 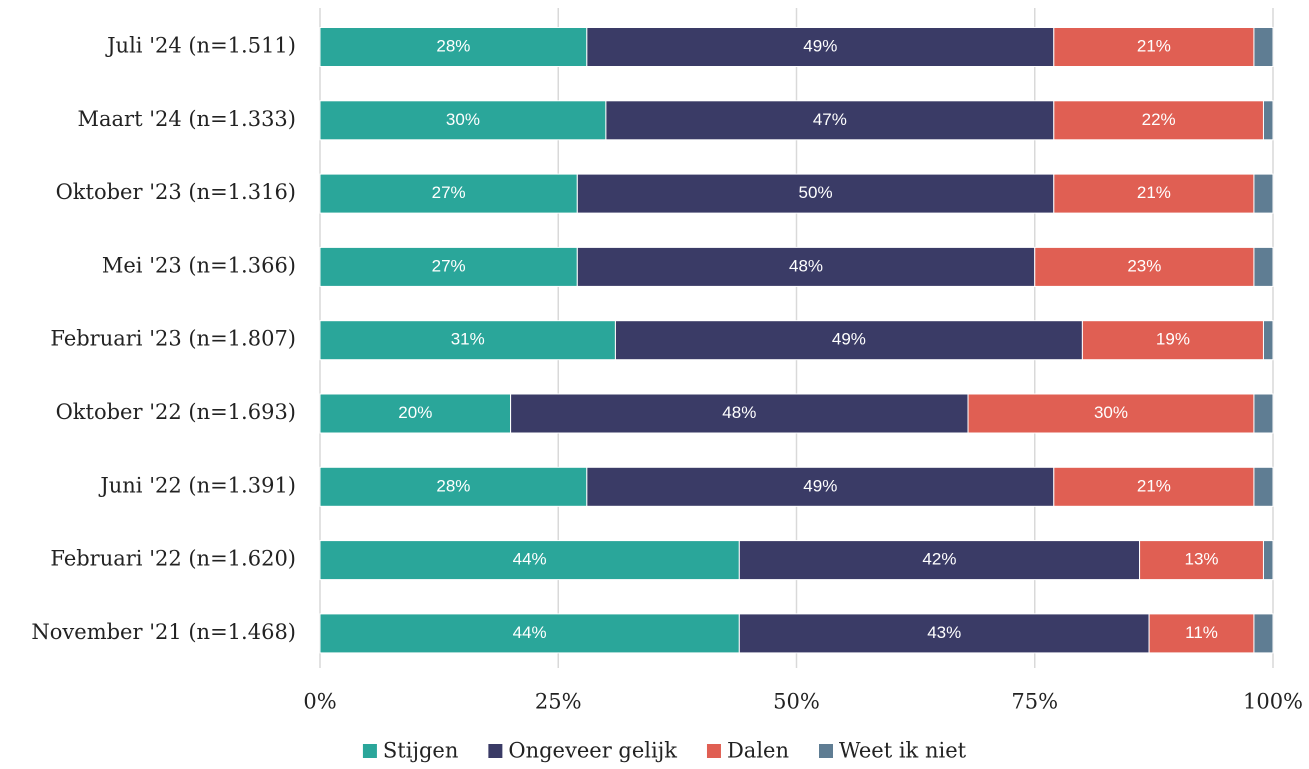 What do you see at coordinates (816, 192) in the screenshot?
I see `value-label: 50%` at bounding box center [816, 192].